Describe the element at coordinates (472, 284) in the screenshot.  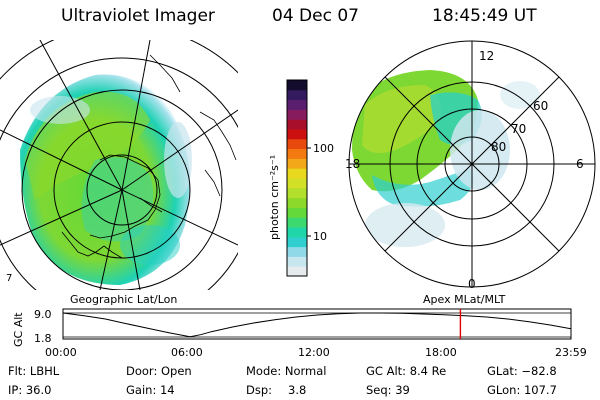
I see `mlt-0-label: 0` at that location.